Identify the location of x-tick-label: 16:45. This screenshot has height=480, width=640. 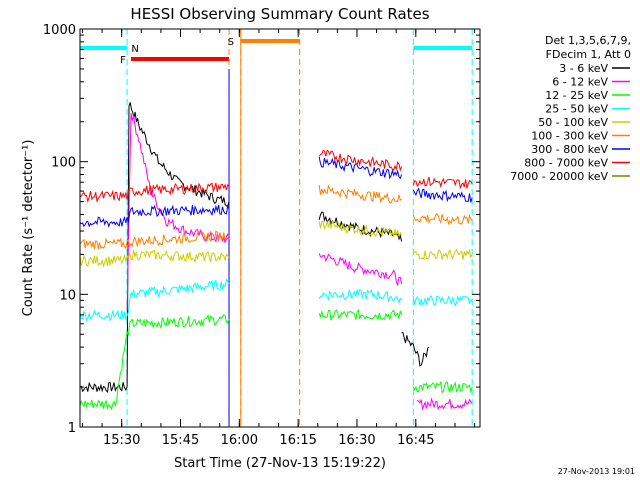
(415, 440).